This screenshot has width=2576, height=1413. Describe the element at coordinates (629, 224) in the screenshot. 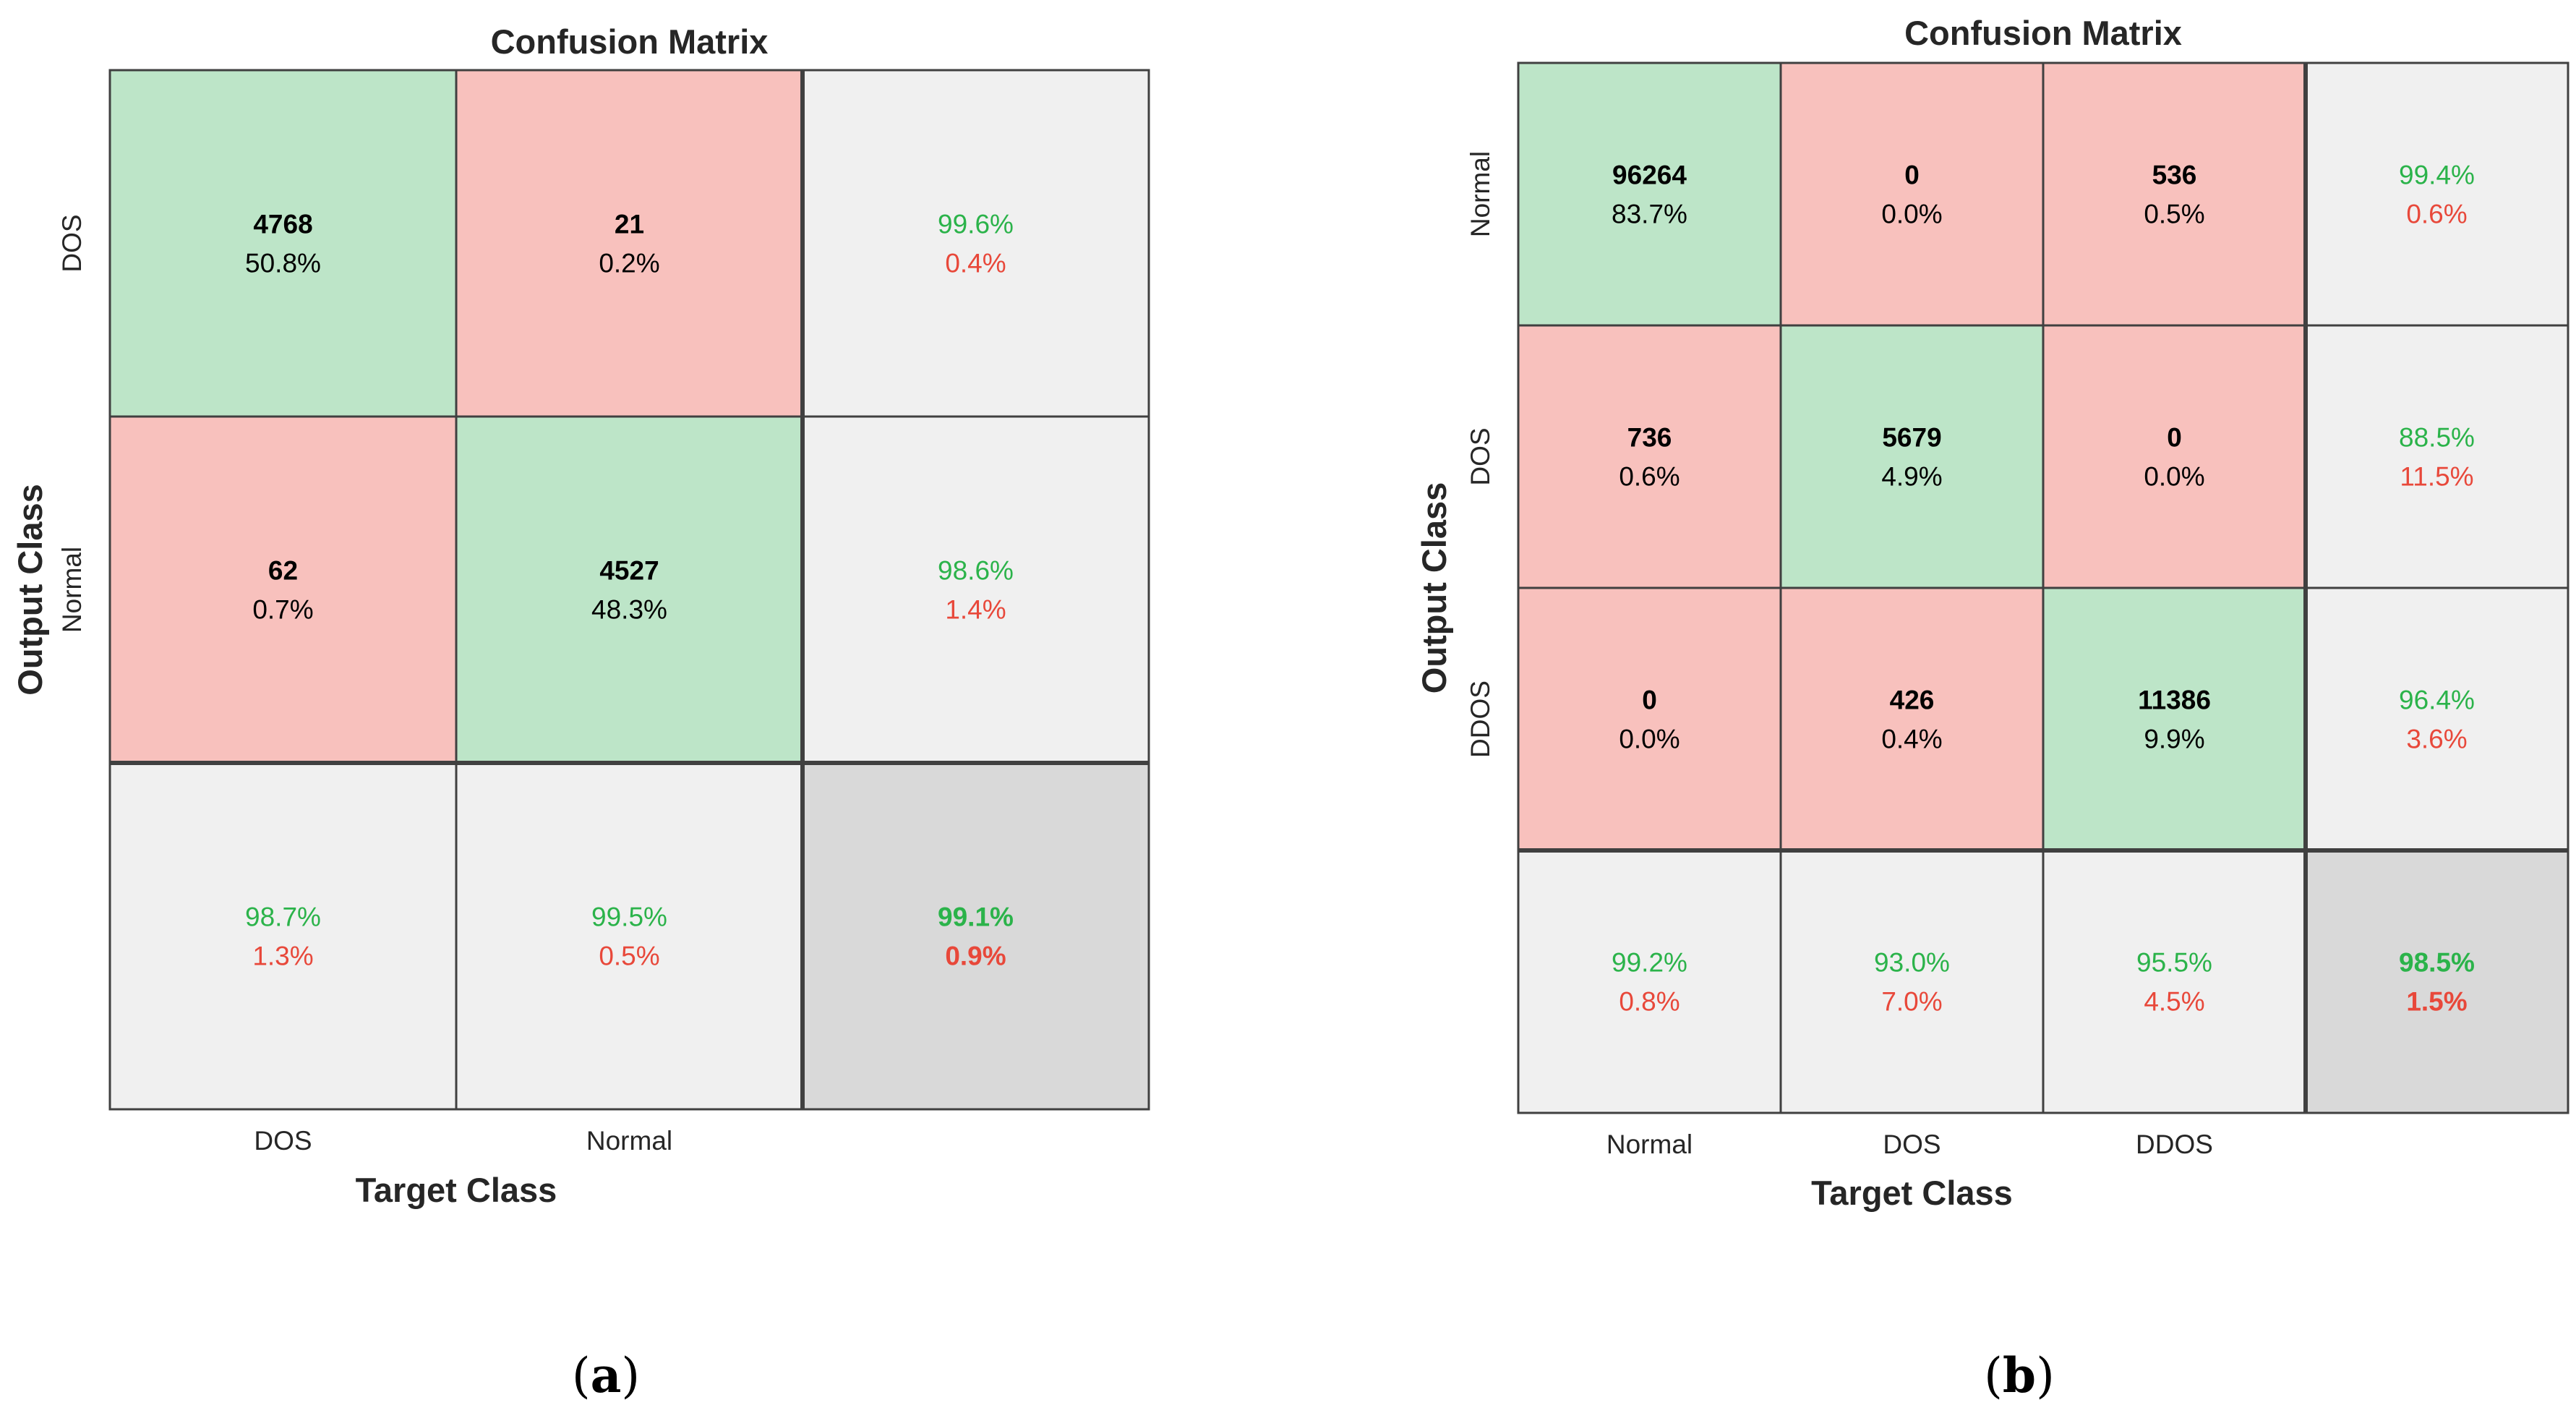

I see `cell-count: 21` at that location.